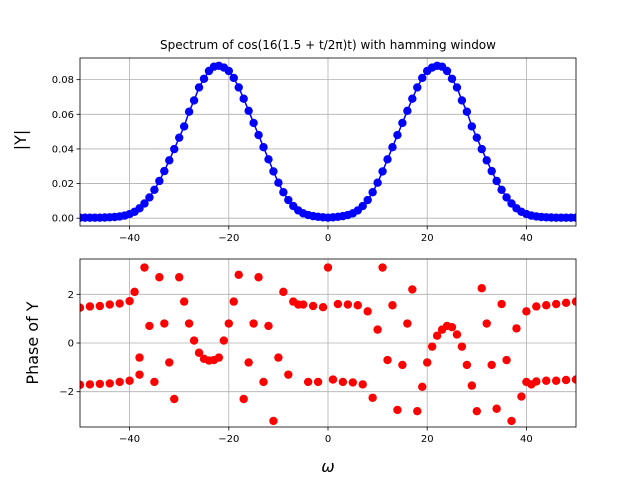 The width and height of the screenshot is (640, 480). Describe the element at coordinates (66, 392) in the screenshot. I see `y-tick-label: −2` at that location.